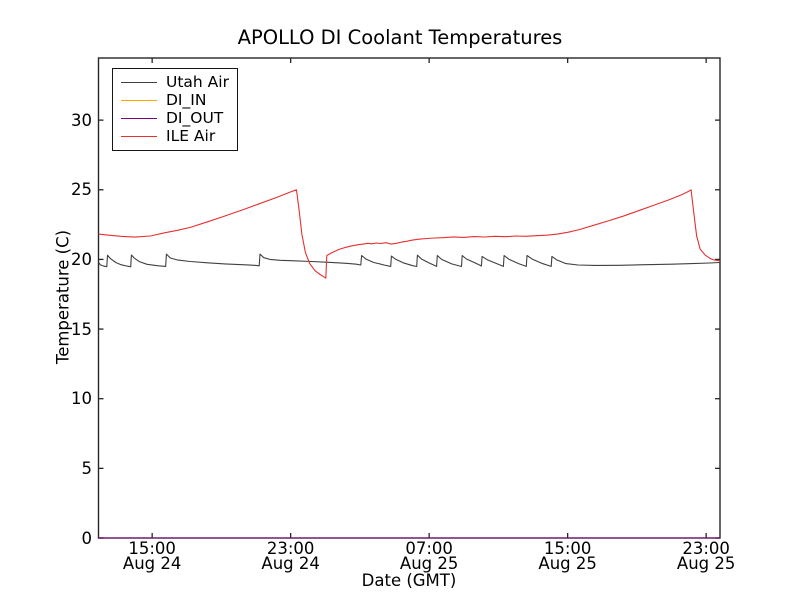  I want to click on series-line-utah-air, so click(409, 260).